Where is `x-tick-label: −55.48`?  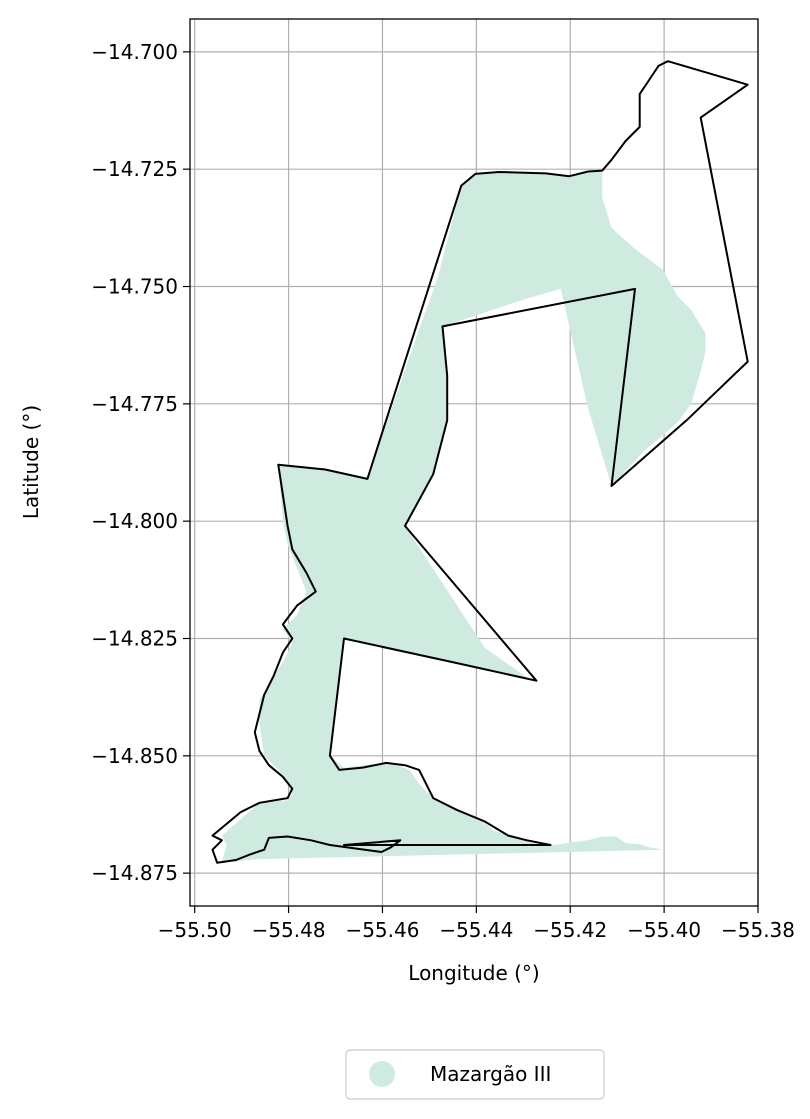 x-tick-label: −55.48 is located at coordinates (289, 930).